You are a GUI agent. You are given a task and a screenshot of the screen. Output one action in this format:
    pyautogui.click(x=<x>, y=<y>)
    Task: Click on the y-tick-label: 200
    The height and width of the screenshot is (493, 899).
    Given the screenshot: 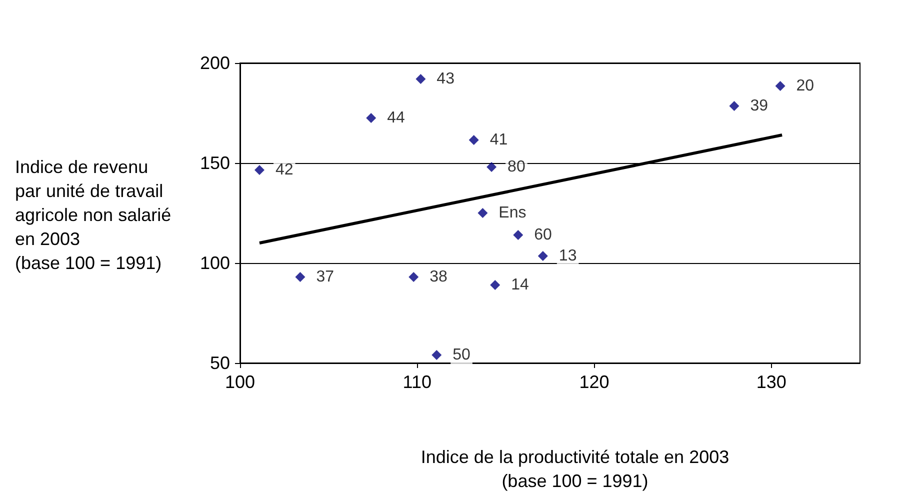 What is the action you would take?
    pyautogui.click(x=215, y=63)
    